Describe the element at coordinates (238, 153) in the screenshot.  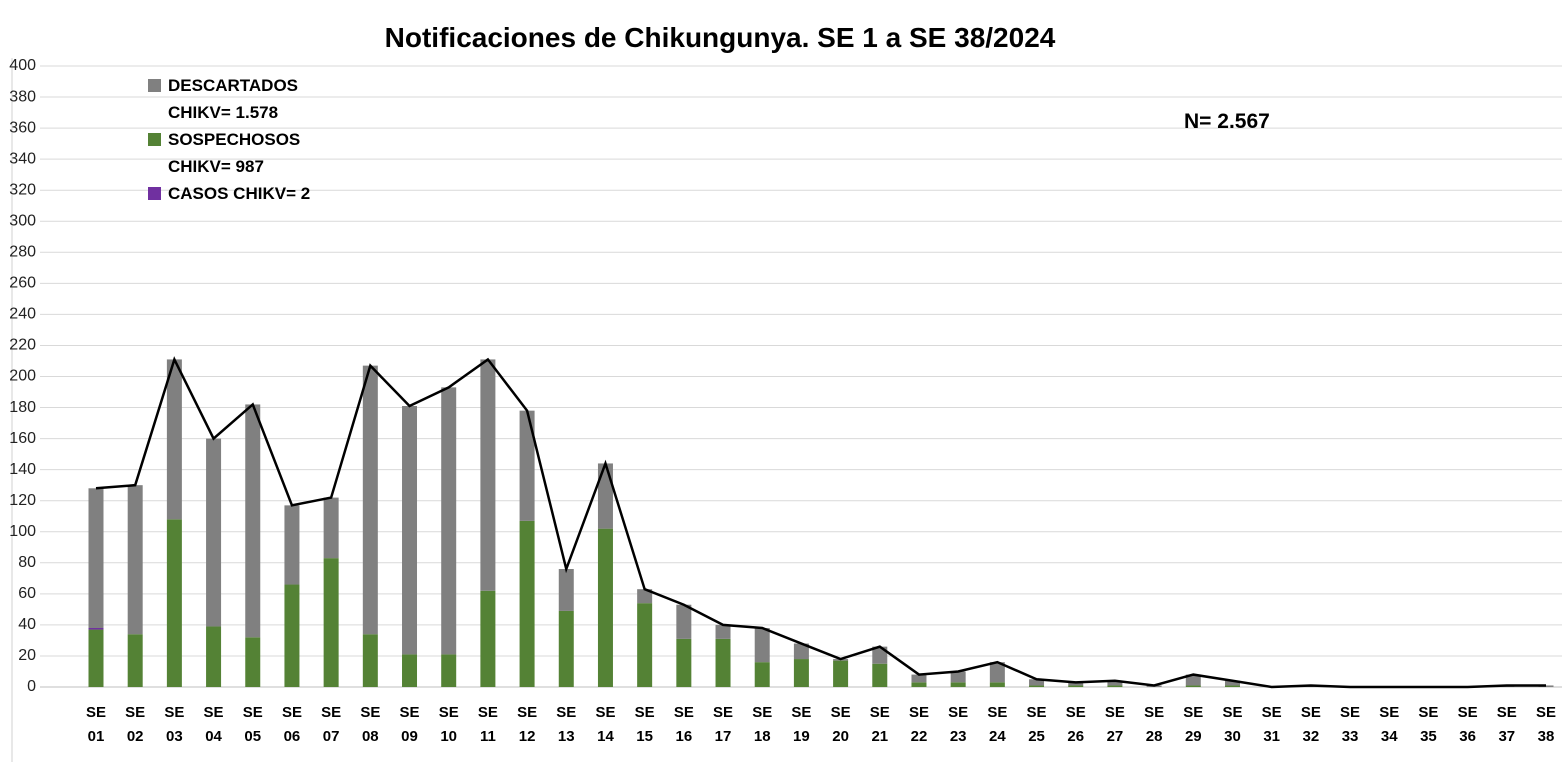
I see `legend-item: SOSPECHOSOS CHIKV= 987` at that location.